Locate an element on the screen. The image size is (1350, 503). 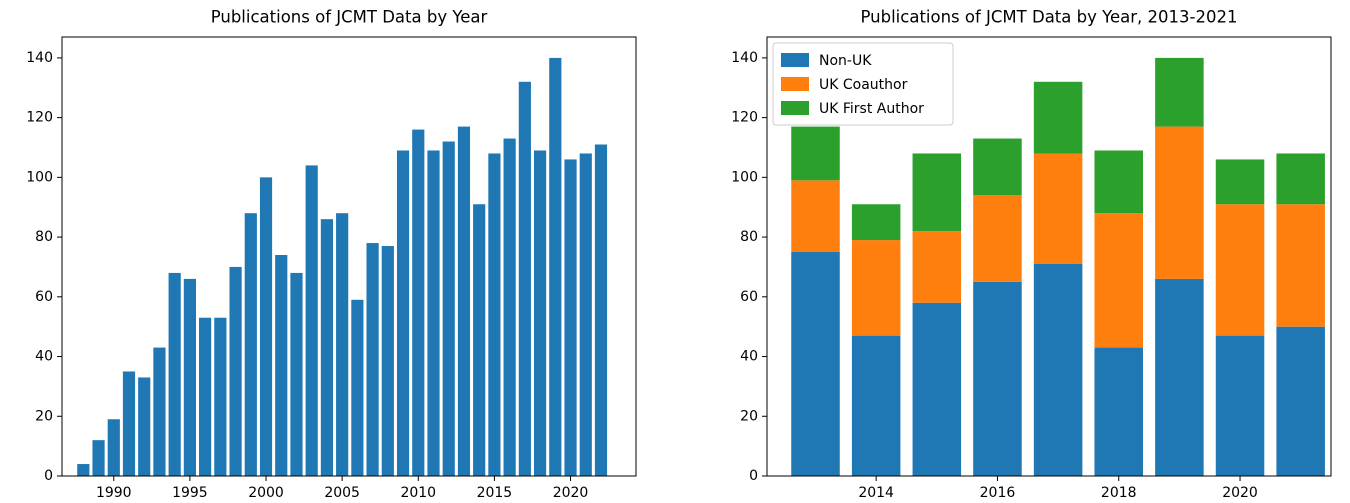
x-tick-label: 2018 is located at coordinates (1119, 493).